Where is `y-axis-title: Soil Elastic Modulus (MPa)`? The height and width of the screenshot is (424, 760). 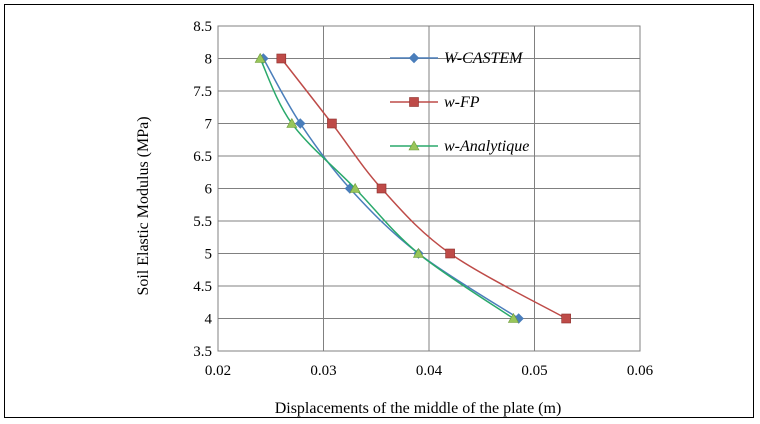 y-axis-title: Soil Elastic Modulus (MPa) is located at coordinates (143, 205).